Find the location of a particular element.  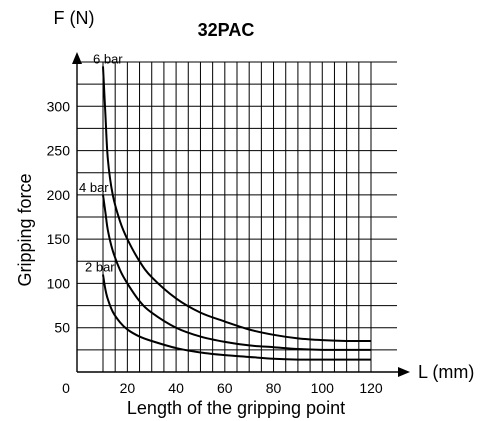

series-label: 4 bar is located at coordinates (94, 187).